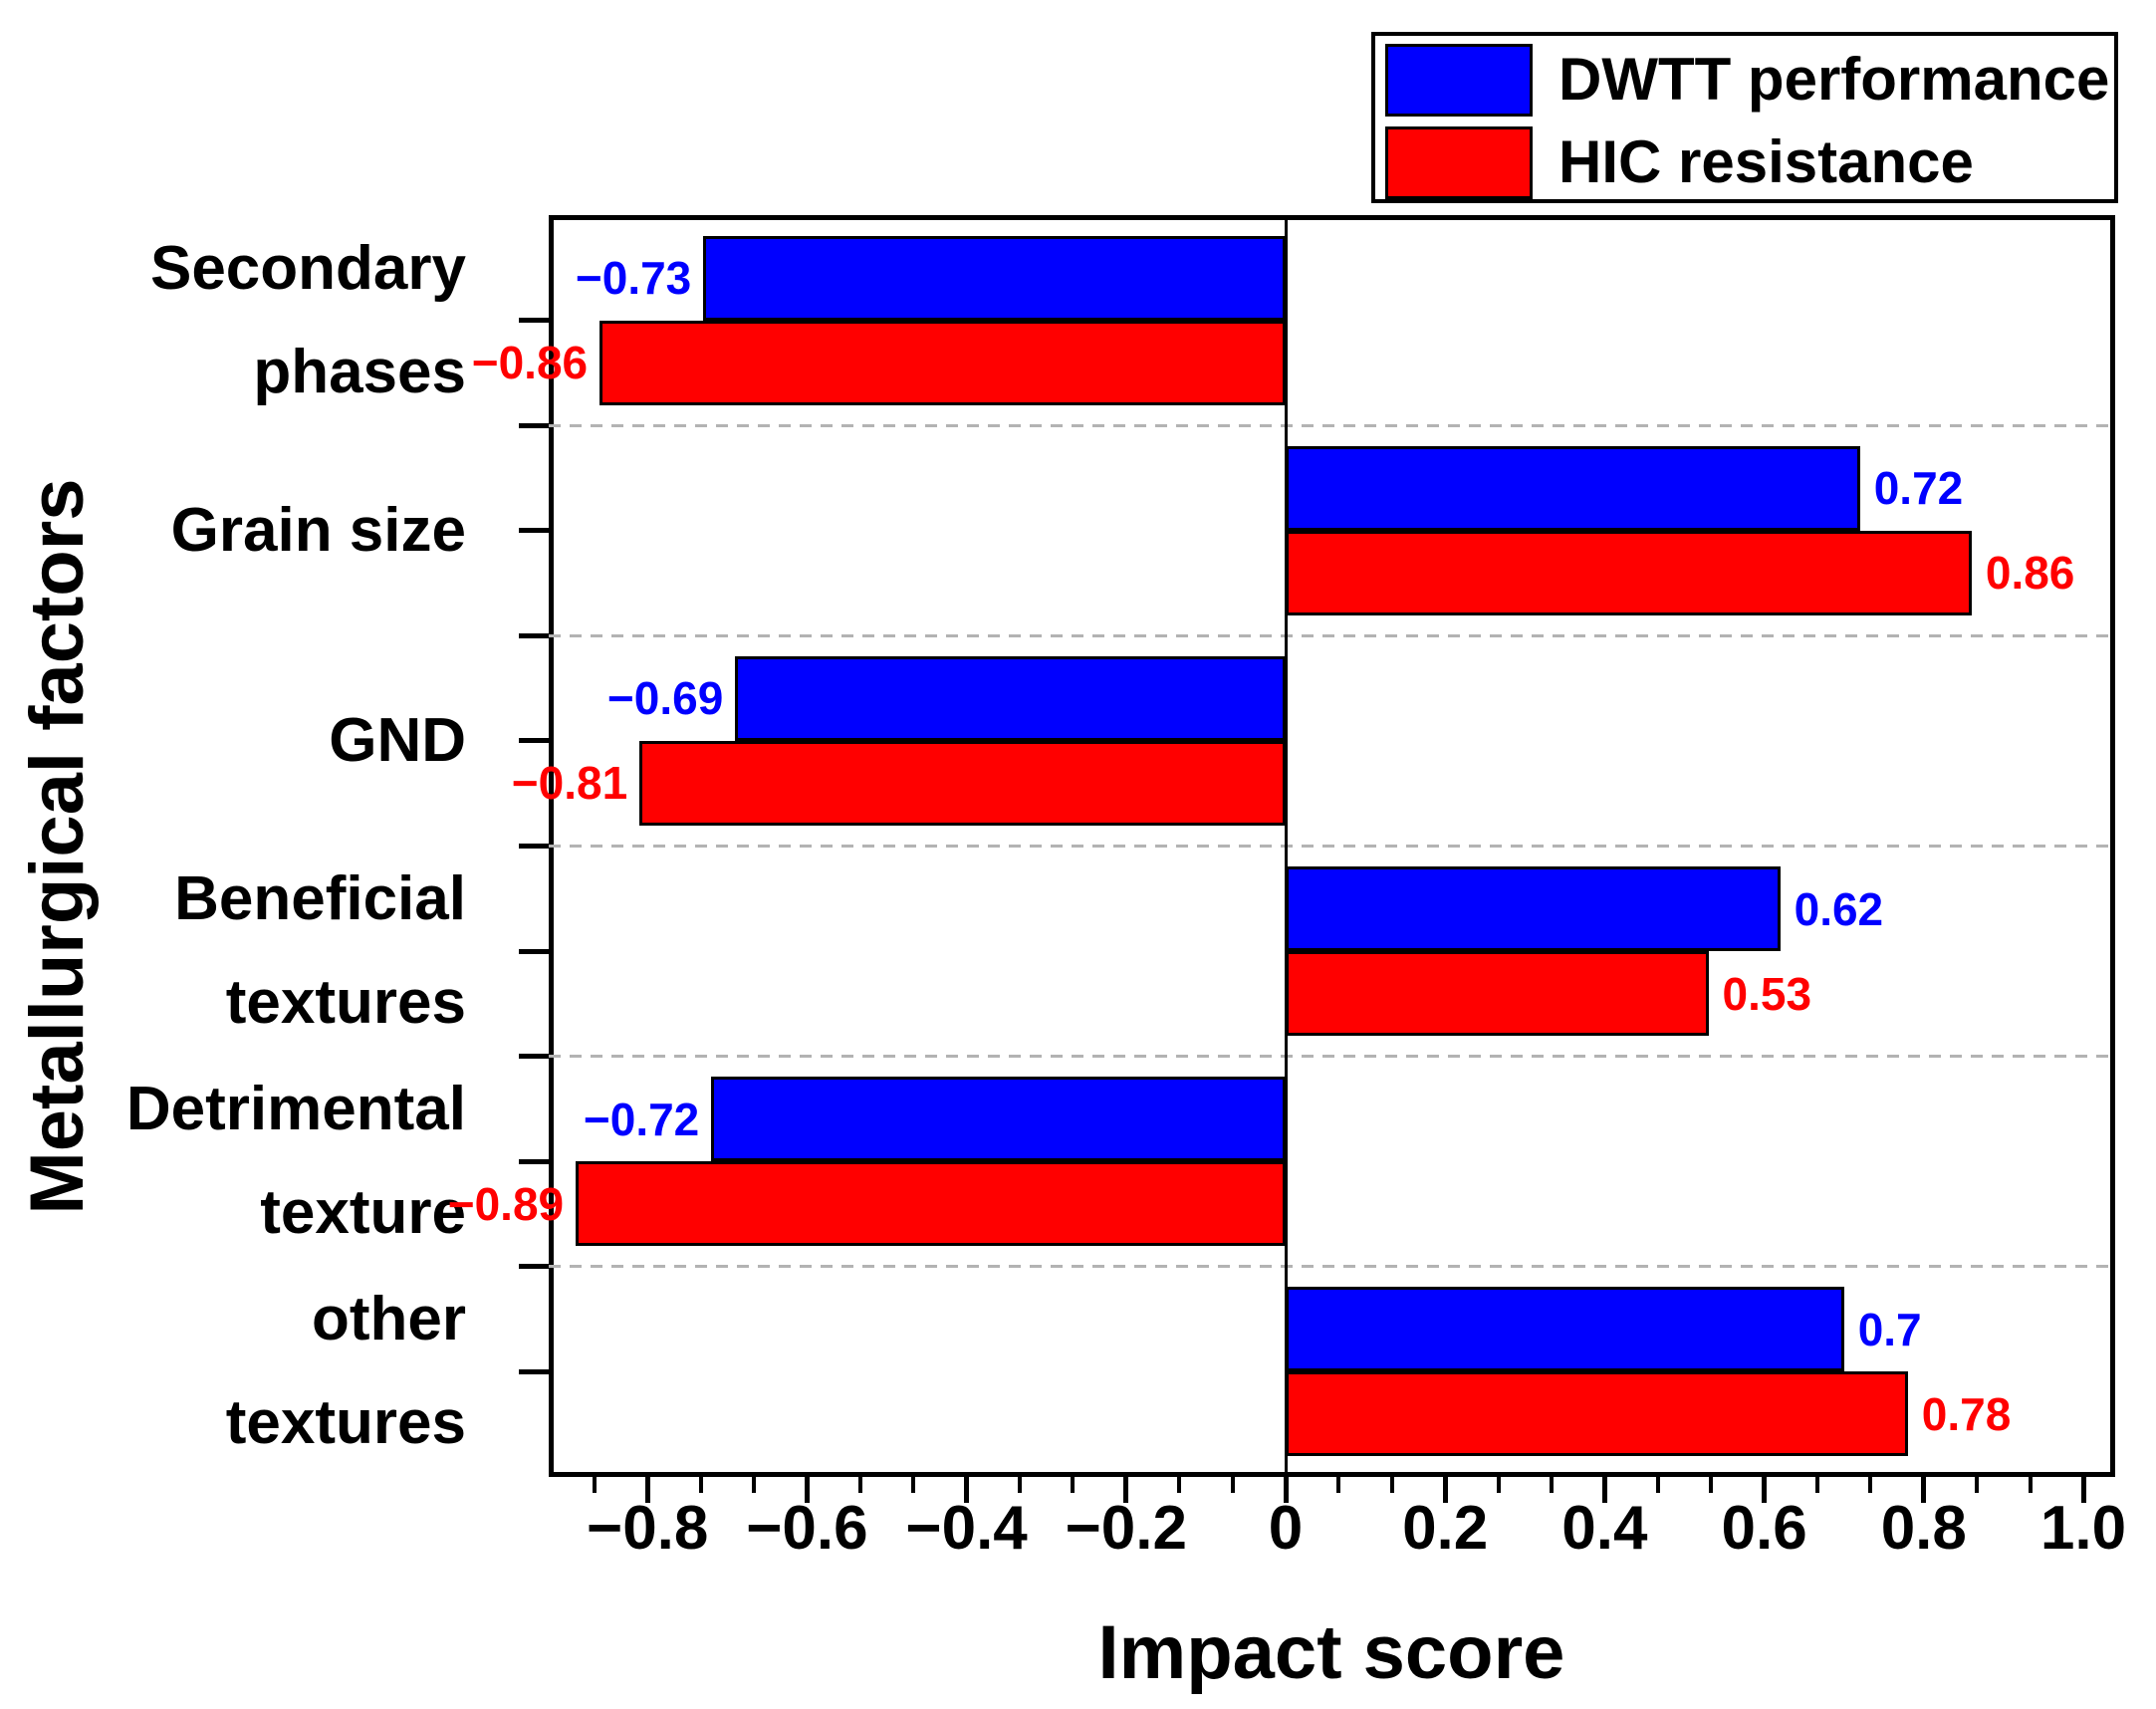 The image size is (2156, 1709). I want to click on bar-value-label: −0.73, so click(633, 278).